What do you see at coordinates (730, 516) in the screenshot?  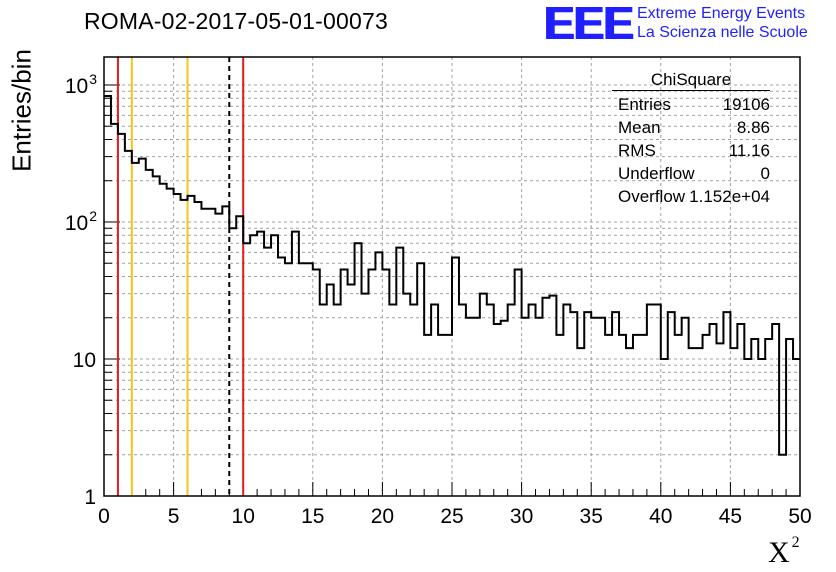 I see `x-tick-label: 45` at bounding box center [730, 516].